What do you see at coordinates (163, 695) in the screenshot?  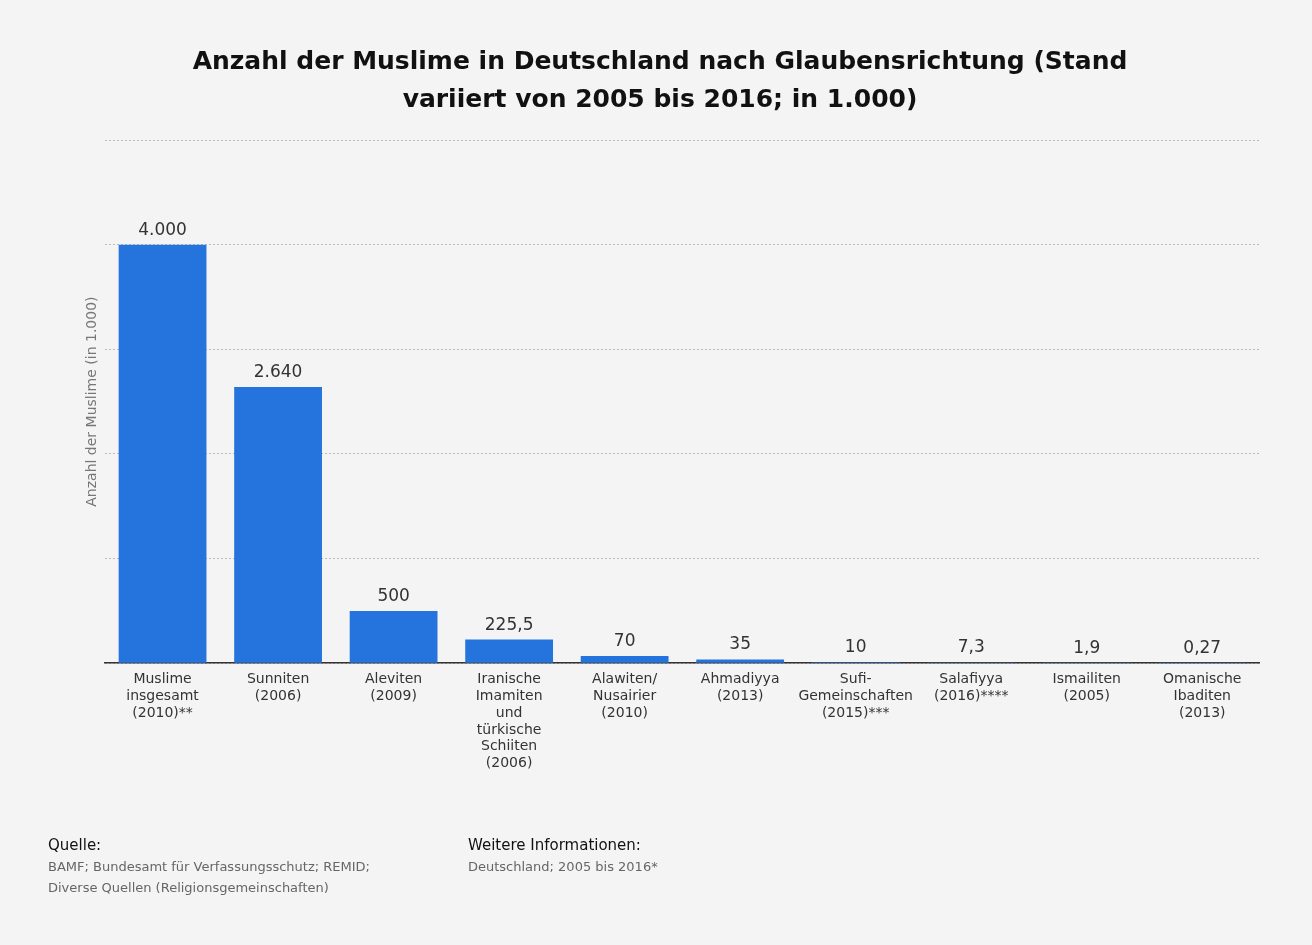 I see `x-tick-label: Muslime insgesamt (2010)**` at bounding box center [163, 695].